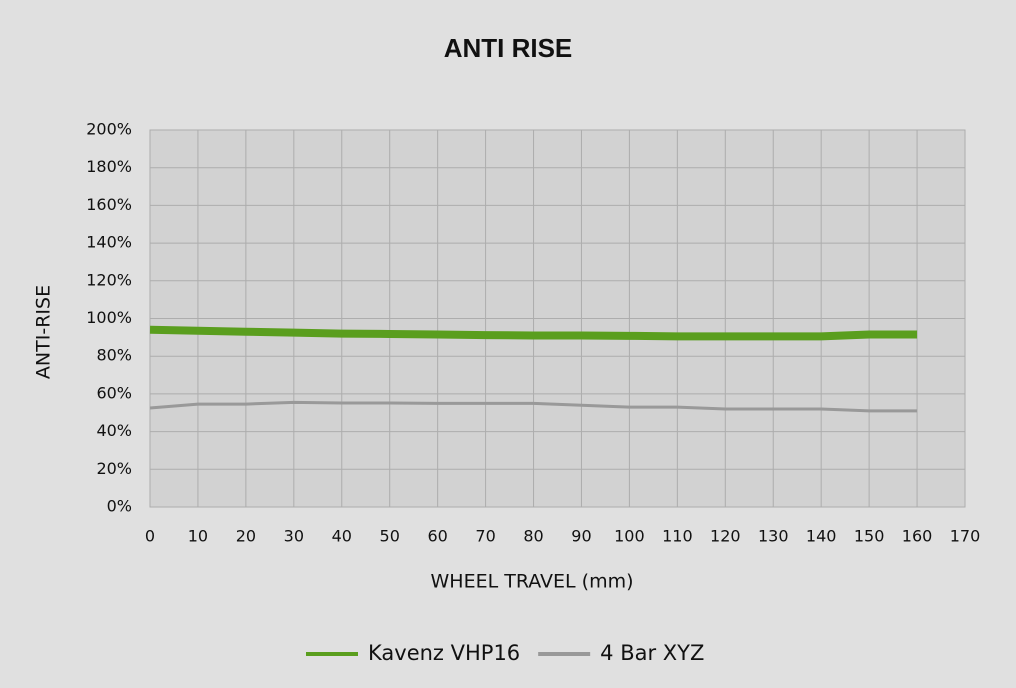 The image size is (1016, 688). I want to click on x-tick-label: 130, so click(773, 536).